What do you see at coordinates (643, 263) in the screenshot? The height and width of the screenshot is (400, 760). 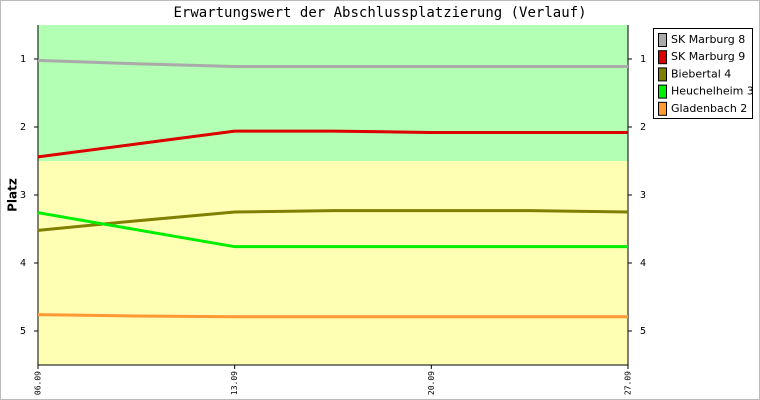 I see `y2-tick-label: 4` at bounding box center [643, 263].